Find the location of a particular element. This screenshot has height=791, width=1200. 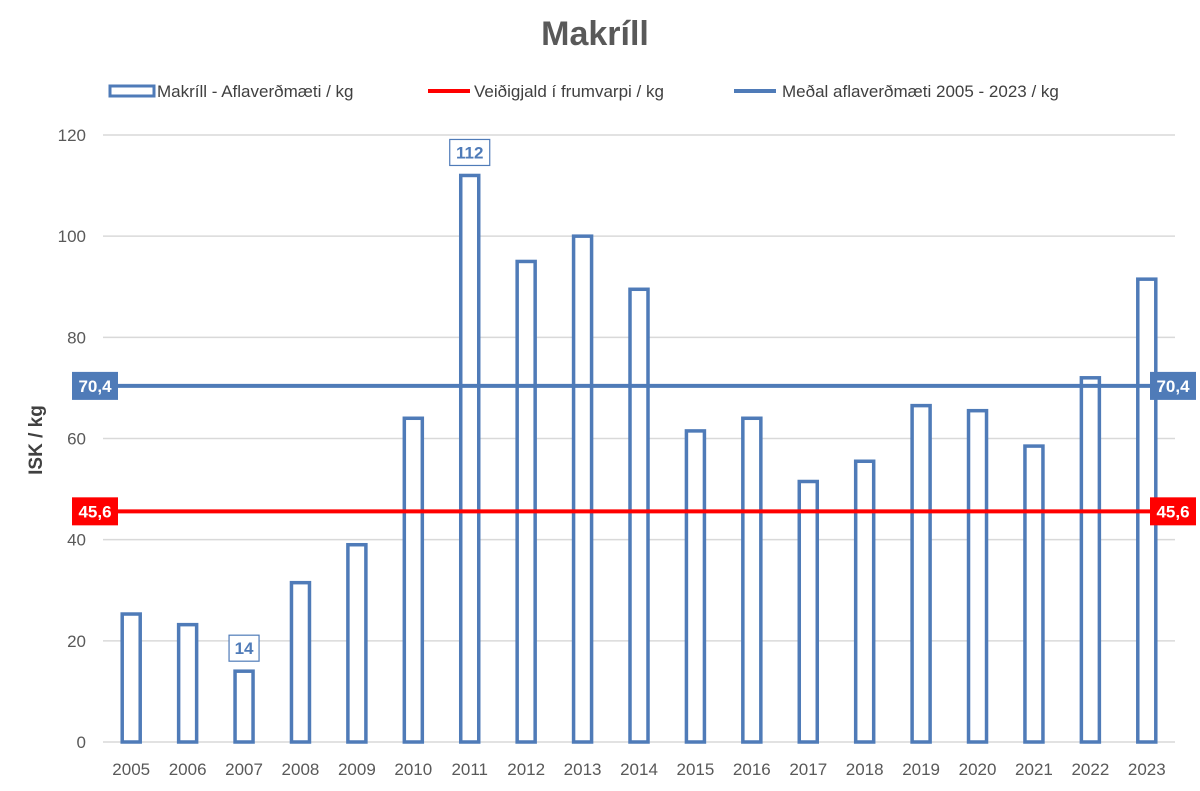

x-tick-label: 2008 is located at coordinates (301, 769).